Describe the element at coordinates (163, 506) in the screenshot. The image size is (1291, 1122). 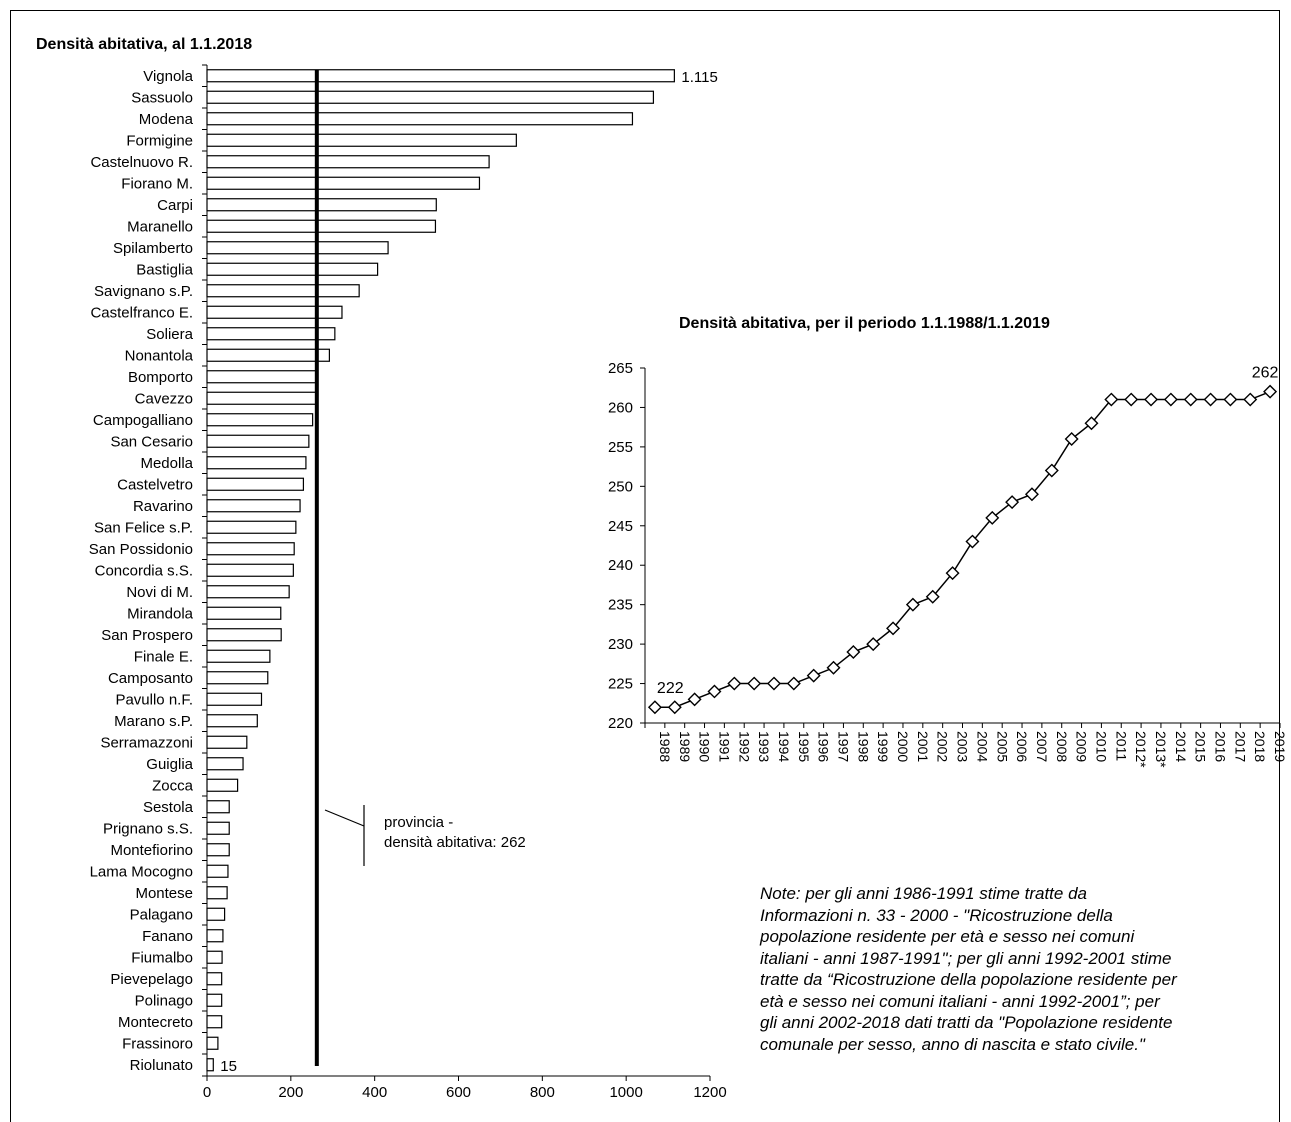
I see `category-label: Ravarino` at that location.